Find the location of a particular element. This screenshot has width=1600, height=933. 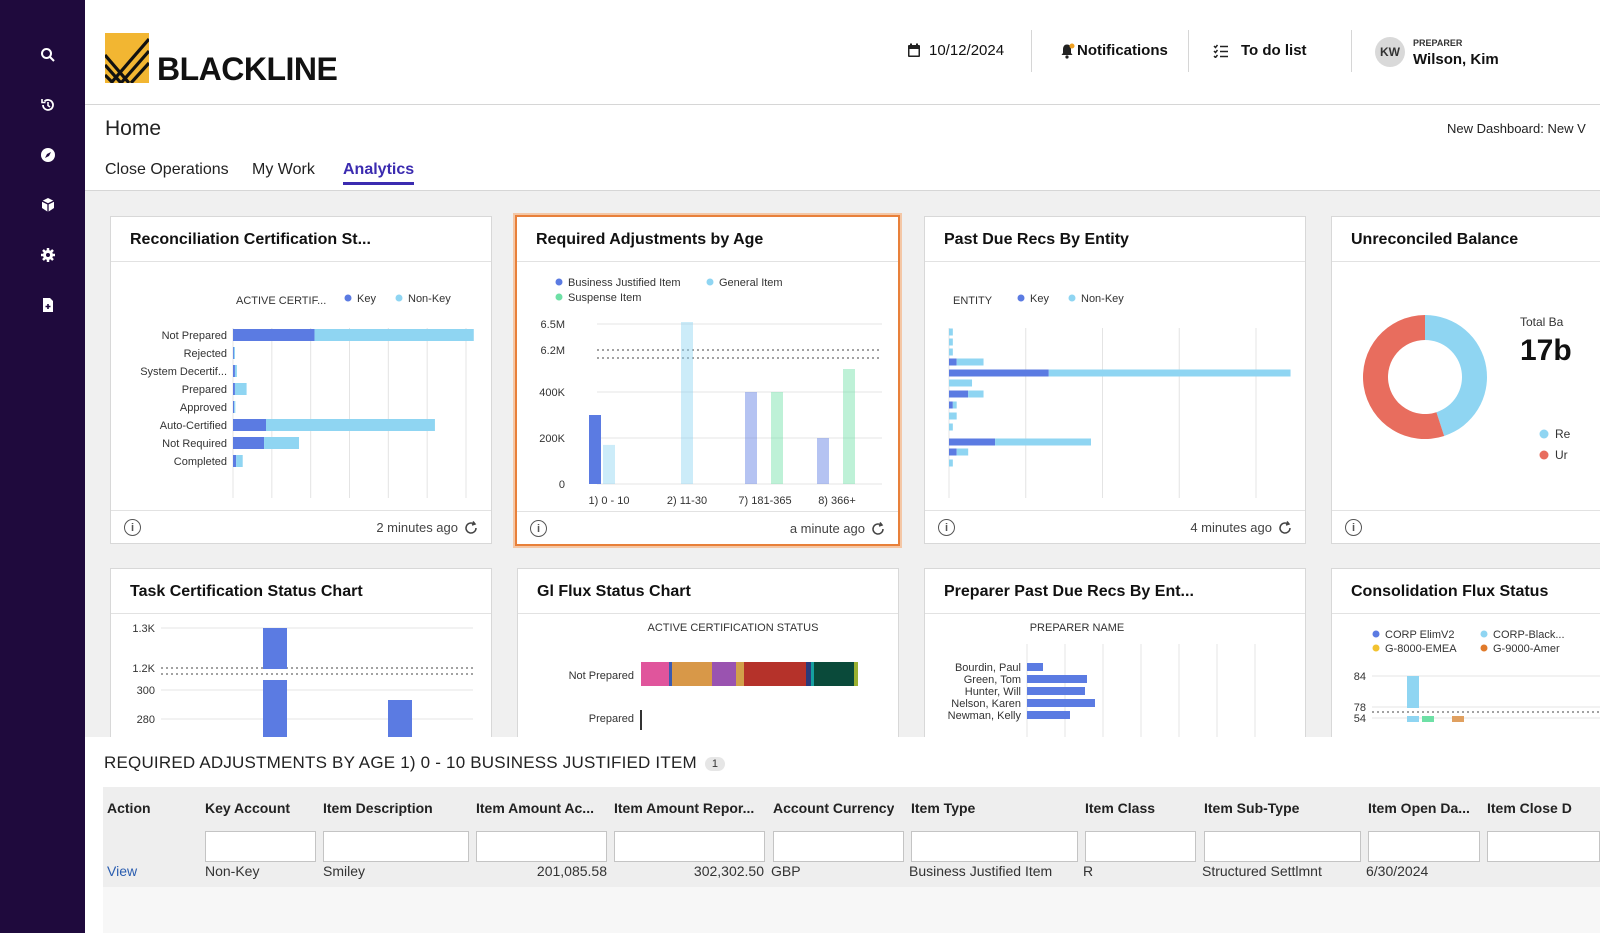

card-title: Gl Flux Status Chart is located at coordinates (614, 591).